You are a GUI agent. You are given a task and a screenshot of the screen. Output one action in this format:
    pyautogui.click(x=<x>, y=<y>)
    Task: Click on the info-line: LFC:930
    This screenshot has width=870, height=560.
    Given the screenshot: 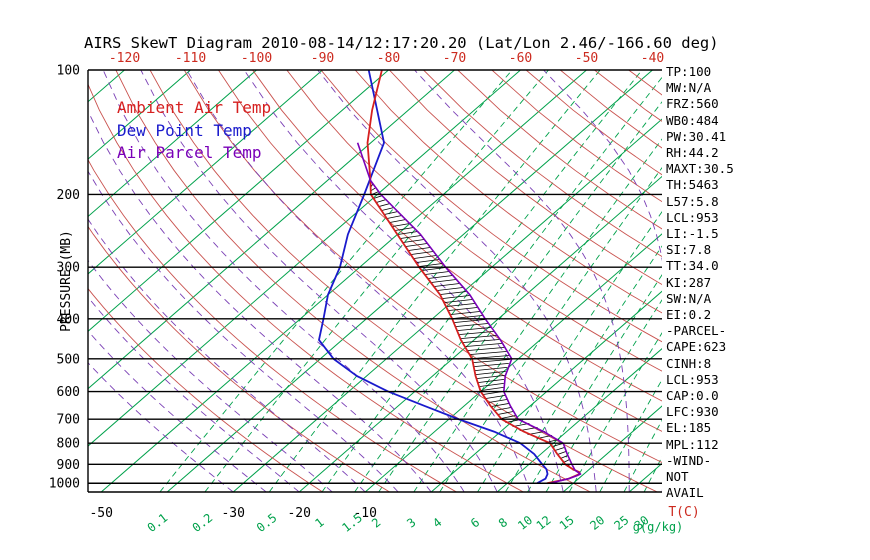 What is the action you would take?
    pyautogui.click(x=692, y=412)
    